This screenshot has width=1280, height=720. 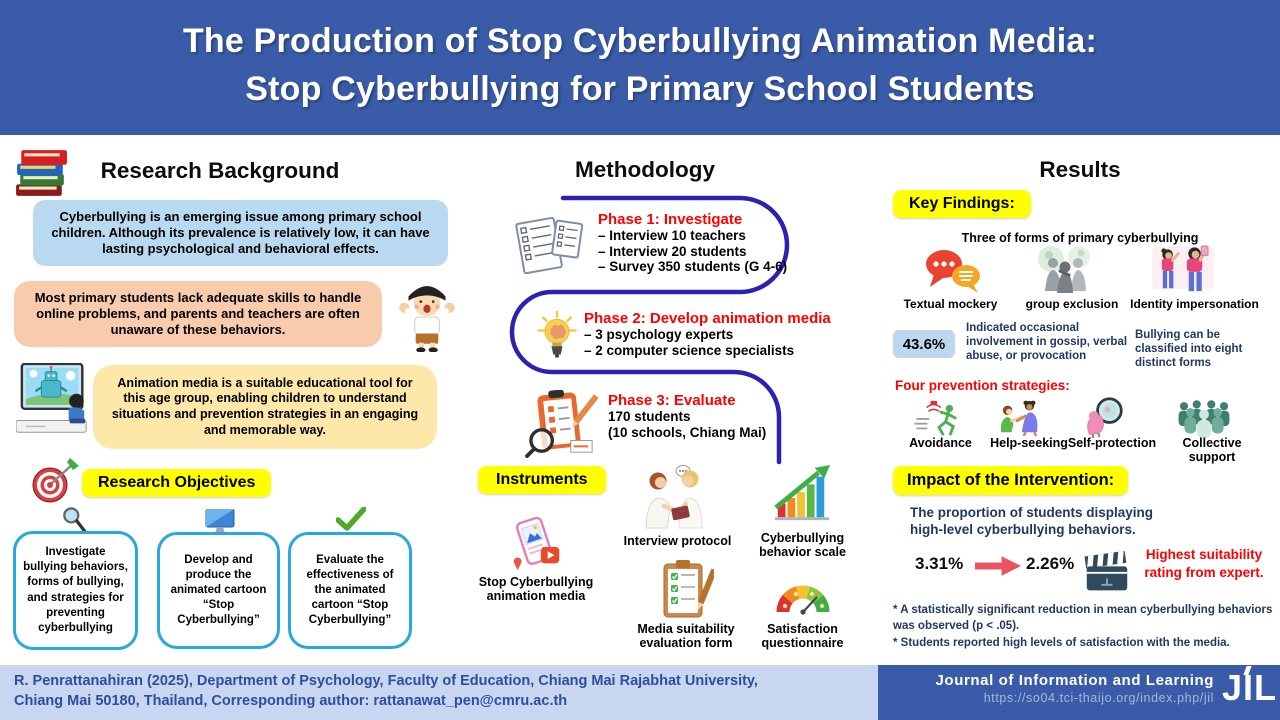 What do you see at coordinates (1204, 419) in the screenshot?
I see `collective-support-icon` at bounding box center [1204, 419].